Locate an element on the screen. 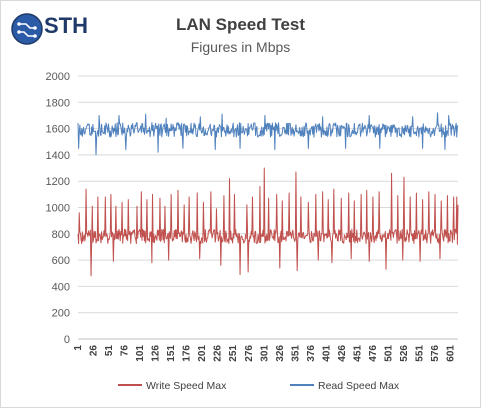 The width and height of the screenshot is (481, 408). y-tick-label: 1400 is located at coordinates (58, 156).